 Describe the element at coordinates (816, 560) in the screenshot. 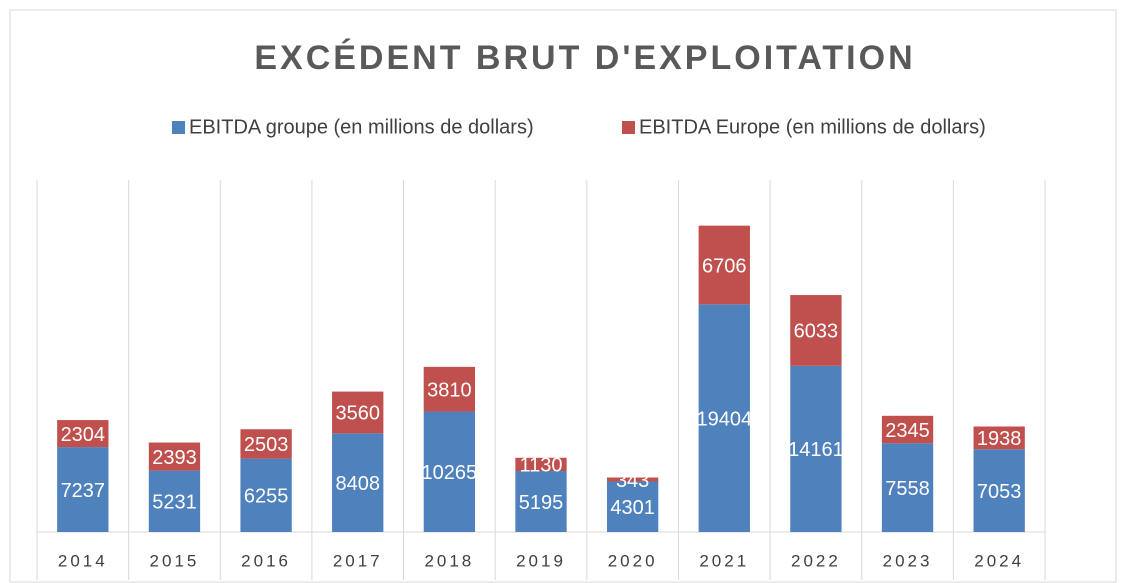

I see `x-tick-label: 2022` at that location.